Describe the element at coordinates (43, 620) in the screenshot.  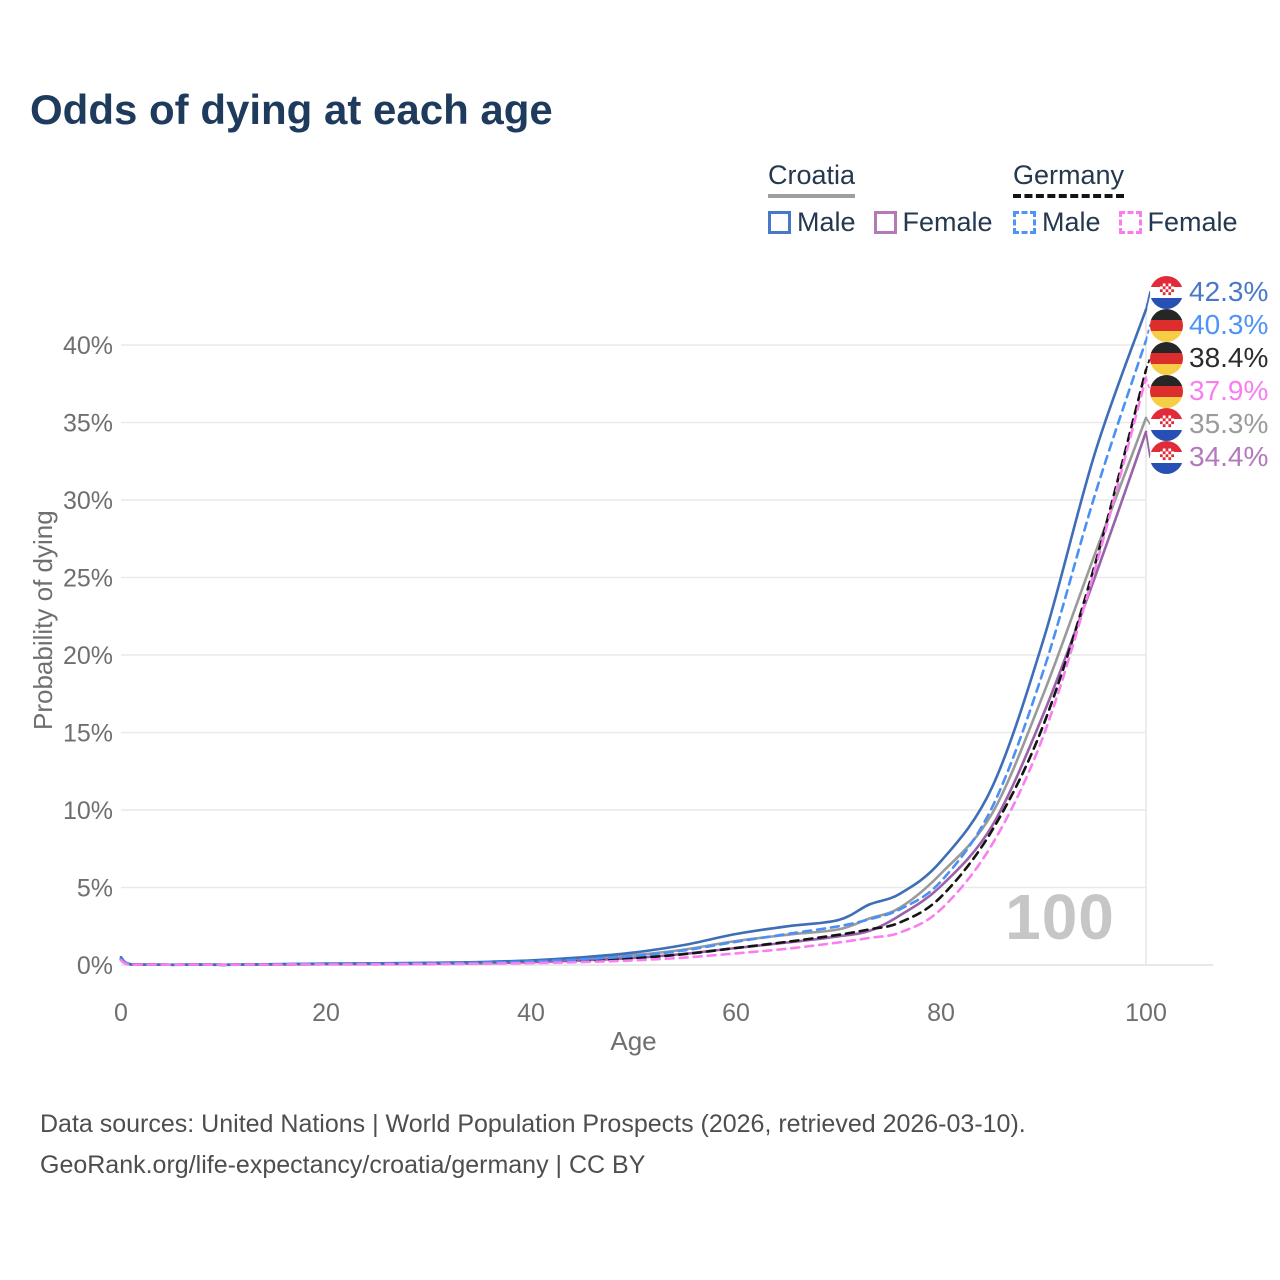
I see `y-axis-title: Probability of dying` at that location.